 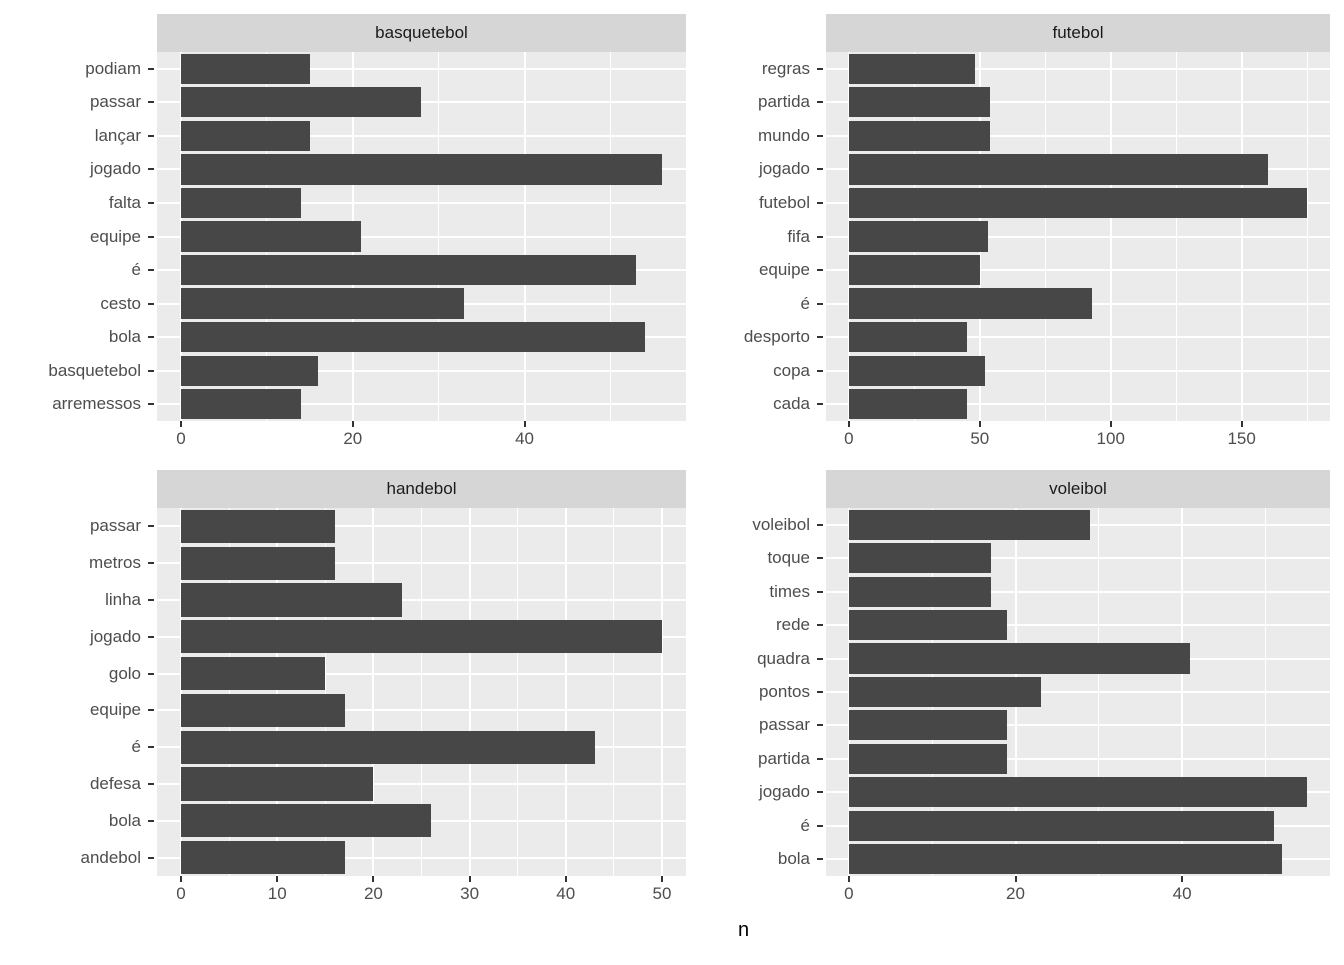 What do you see at coordinates (115, 563) in the screenshot?
I see `y-axis-label: metros` at bounding box center [115, 563].